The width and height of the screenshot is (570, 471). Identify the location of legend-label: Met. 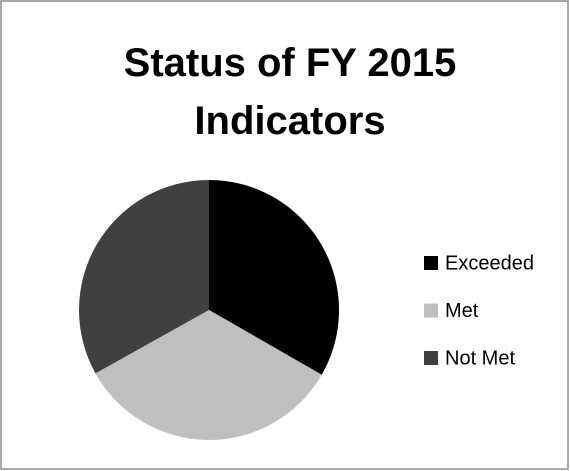
(462, 311).